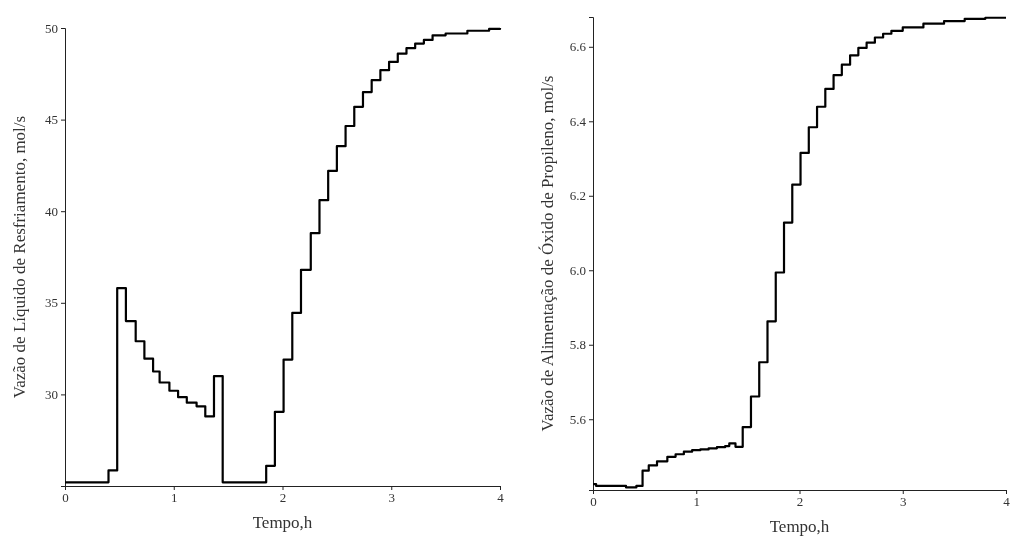  I want to click on y-tick-label: 6.4, so click(578, 121).